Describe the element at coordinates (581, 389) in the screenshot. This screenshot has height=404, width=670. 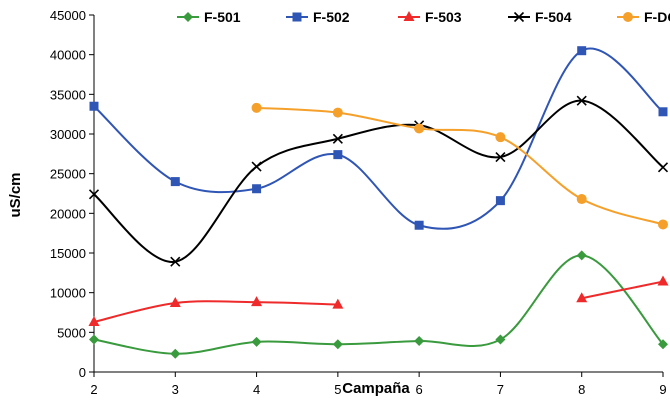
I see `x-tick-label: 8` at that location.